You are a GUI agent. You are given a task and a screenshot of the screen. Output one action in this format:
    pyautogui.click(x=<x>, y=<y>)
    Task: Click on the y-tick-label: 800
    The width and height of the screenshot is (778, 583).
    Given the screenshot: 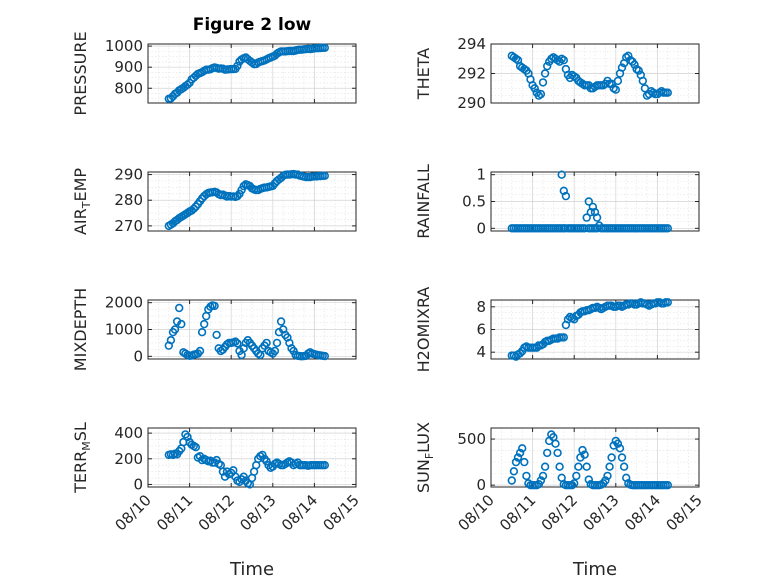 What is the action you would take?
    pyautogui.click(x=128, y=88)
    